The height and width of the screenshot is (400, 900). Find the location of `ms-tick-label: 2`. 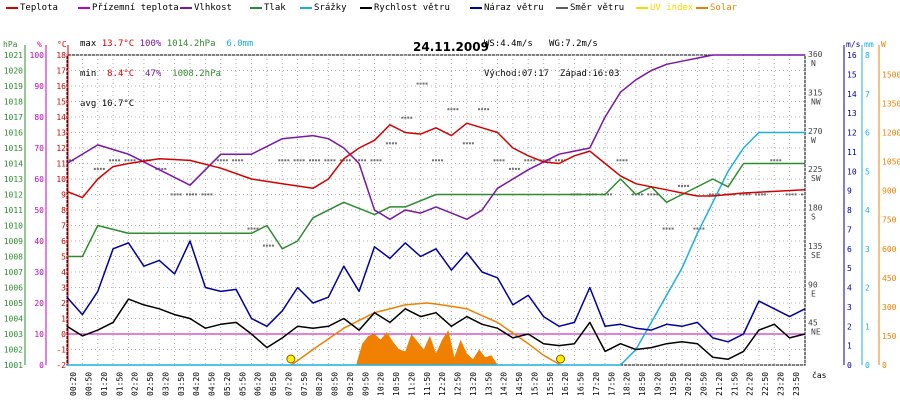

ms-tick-label: 2 is located at coordinates (849, 326).